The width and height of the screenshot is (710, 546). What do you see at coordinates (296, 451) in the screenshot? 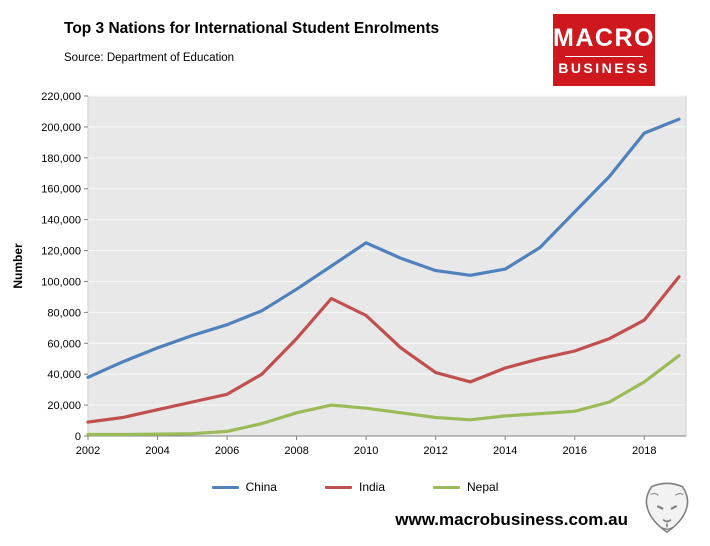
I see `svg-text: 2008` at bounding box center [296, 451].